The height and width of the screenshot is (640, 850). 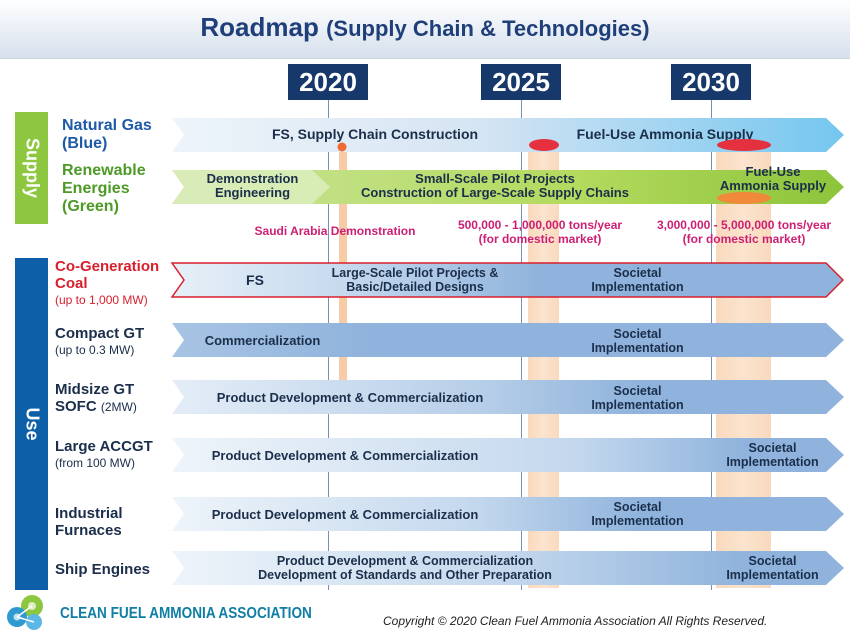 What do you see at coordinates (103, 569) in the screenshot?
I see `ship-engines-label: Ship Engines` at bounding box center [103, 569].